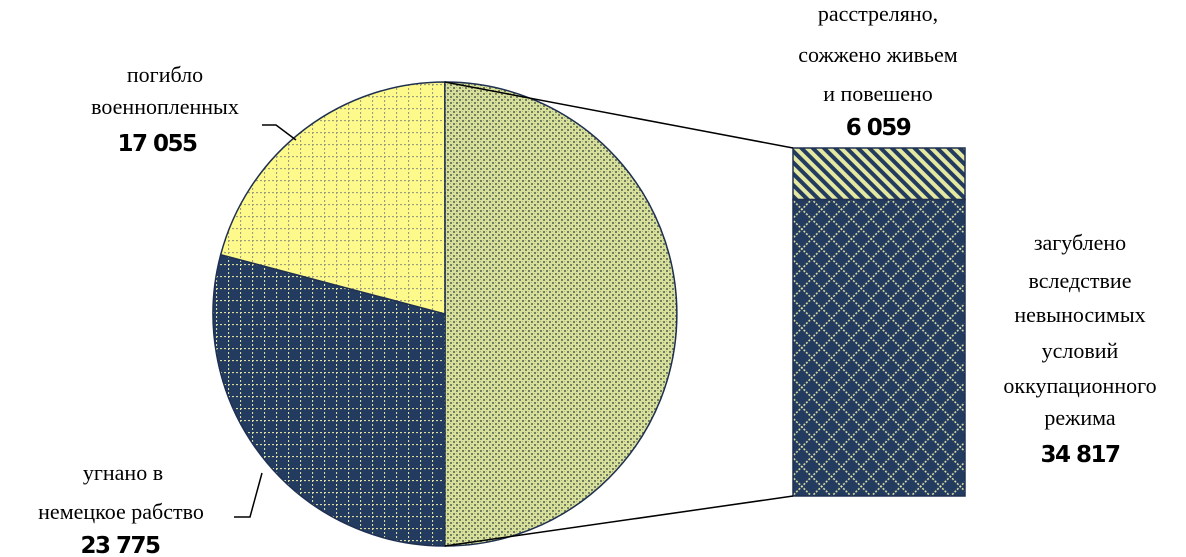 This screenshot has width=1186, height=557. What do you see at coordinates (157, 144) in the screenshot?
I see `slice-value-label: 17 055` at bounding box center [157, 144].